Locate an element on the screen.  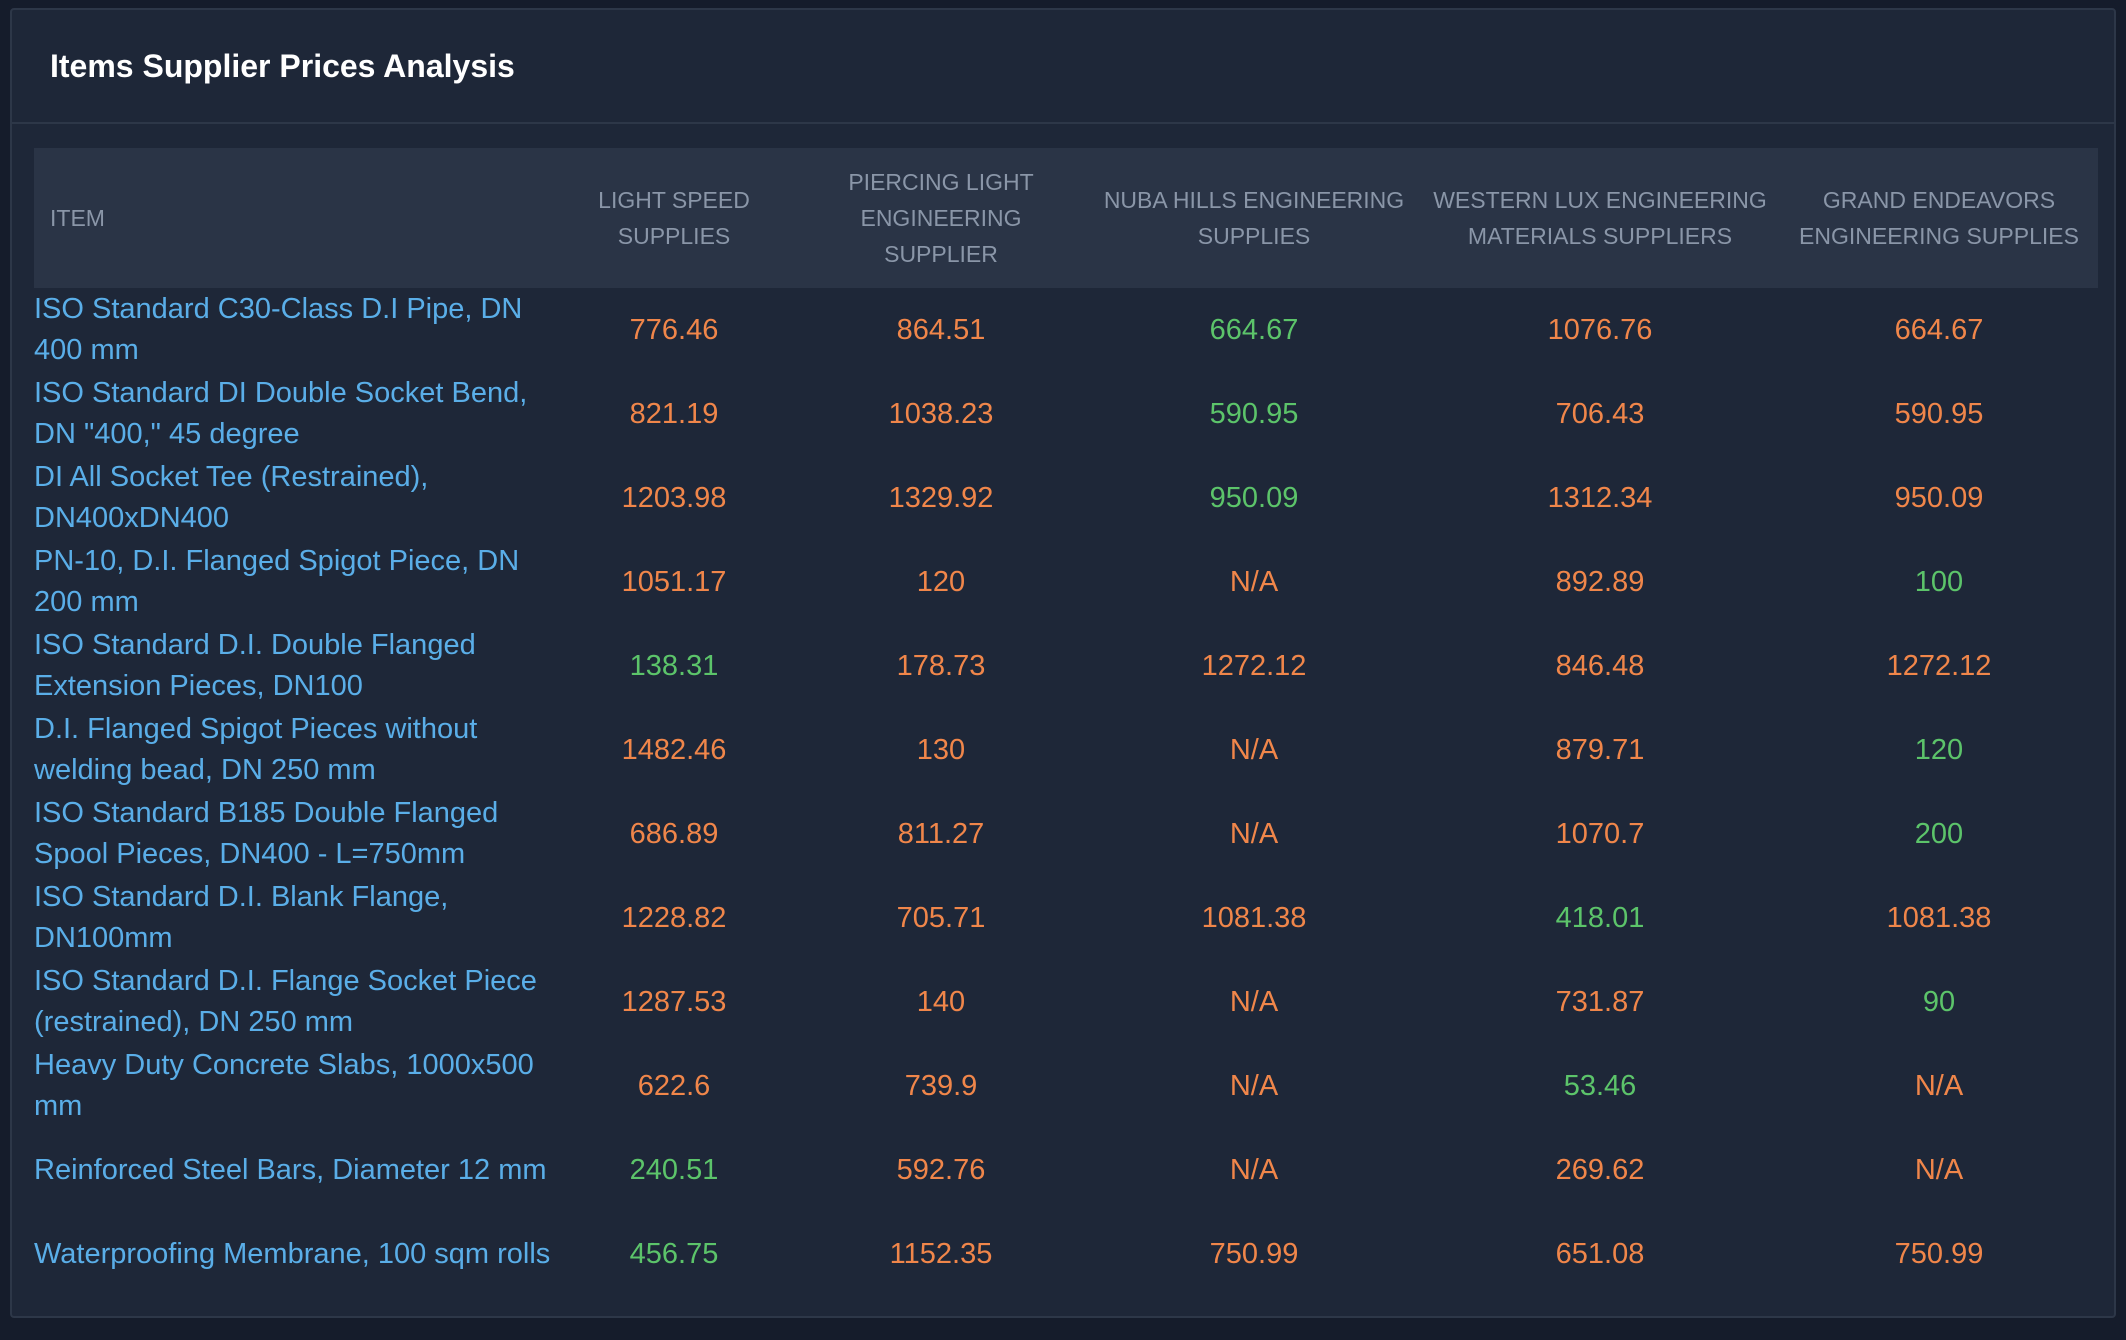
panel-title: Items Supplier Prices Analysis is located at coordinates (282, 65).